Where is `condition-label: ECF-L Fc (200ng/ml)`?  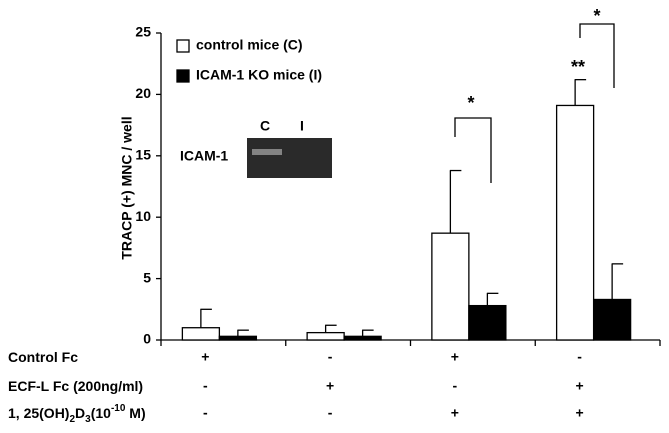 condition-label: ECF-L Fc (200ng/ml) is located at coordinates (75, 386).